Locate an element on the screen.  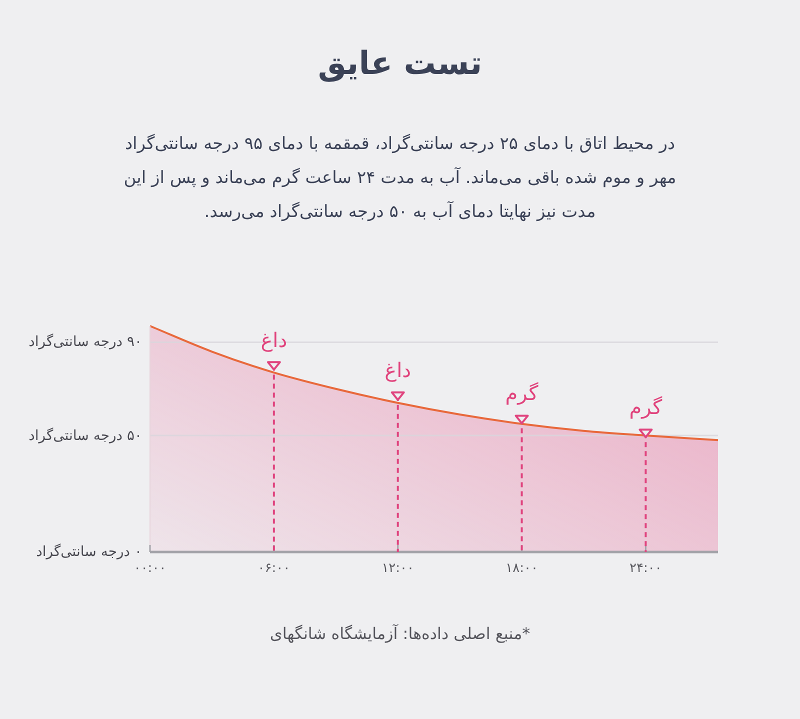
title: تست عایق is located at coordinates (400, 63).